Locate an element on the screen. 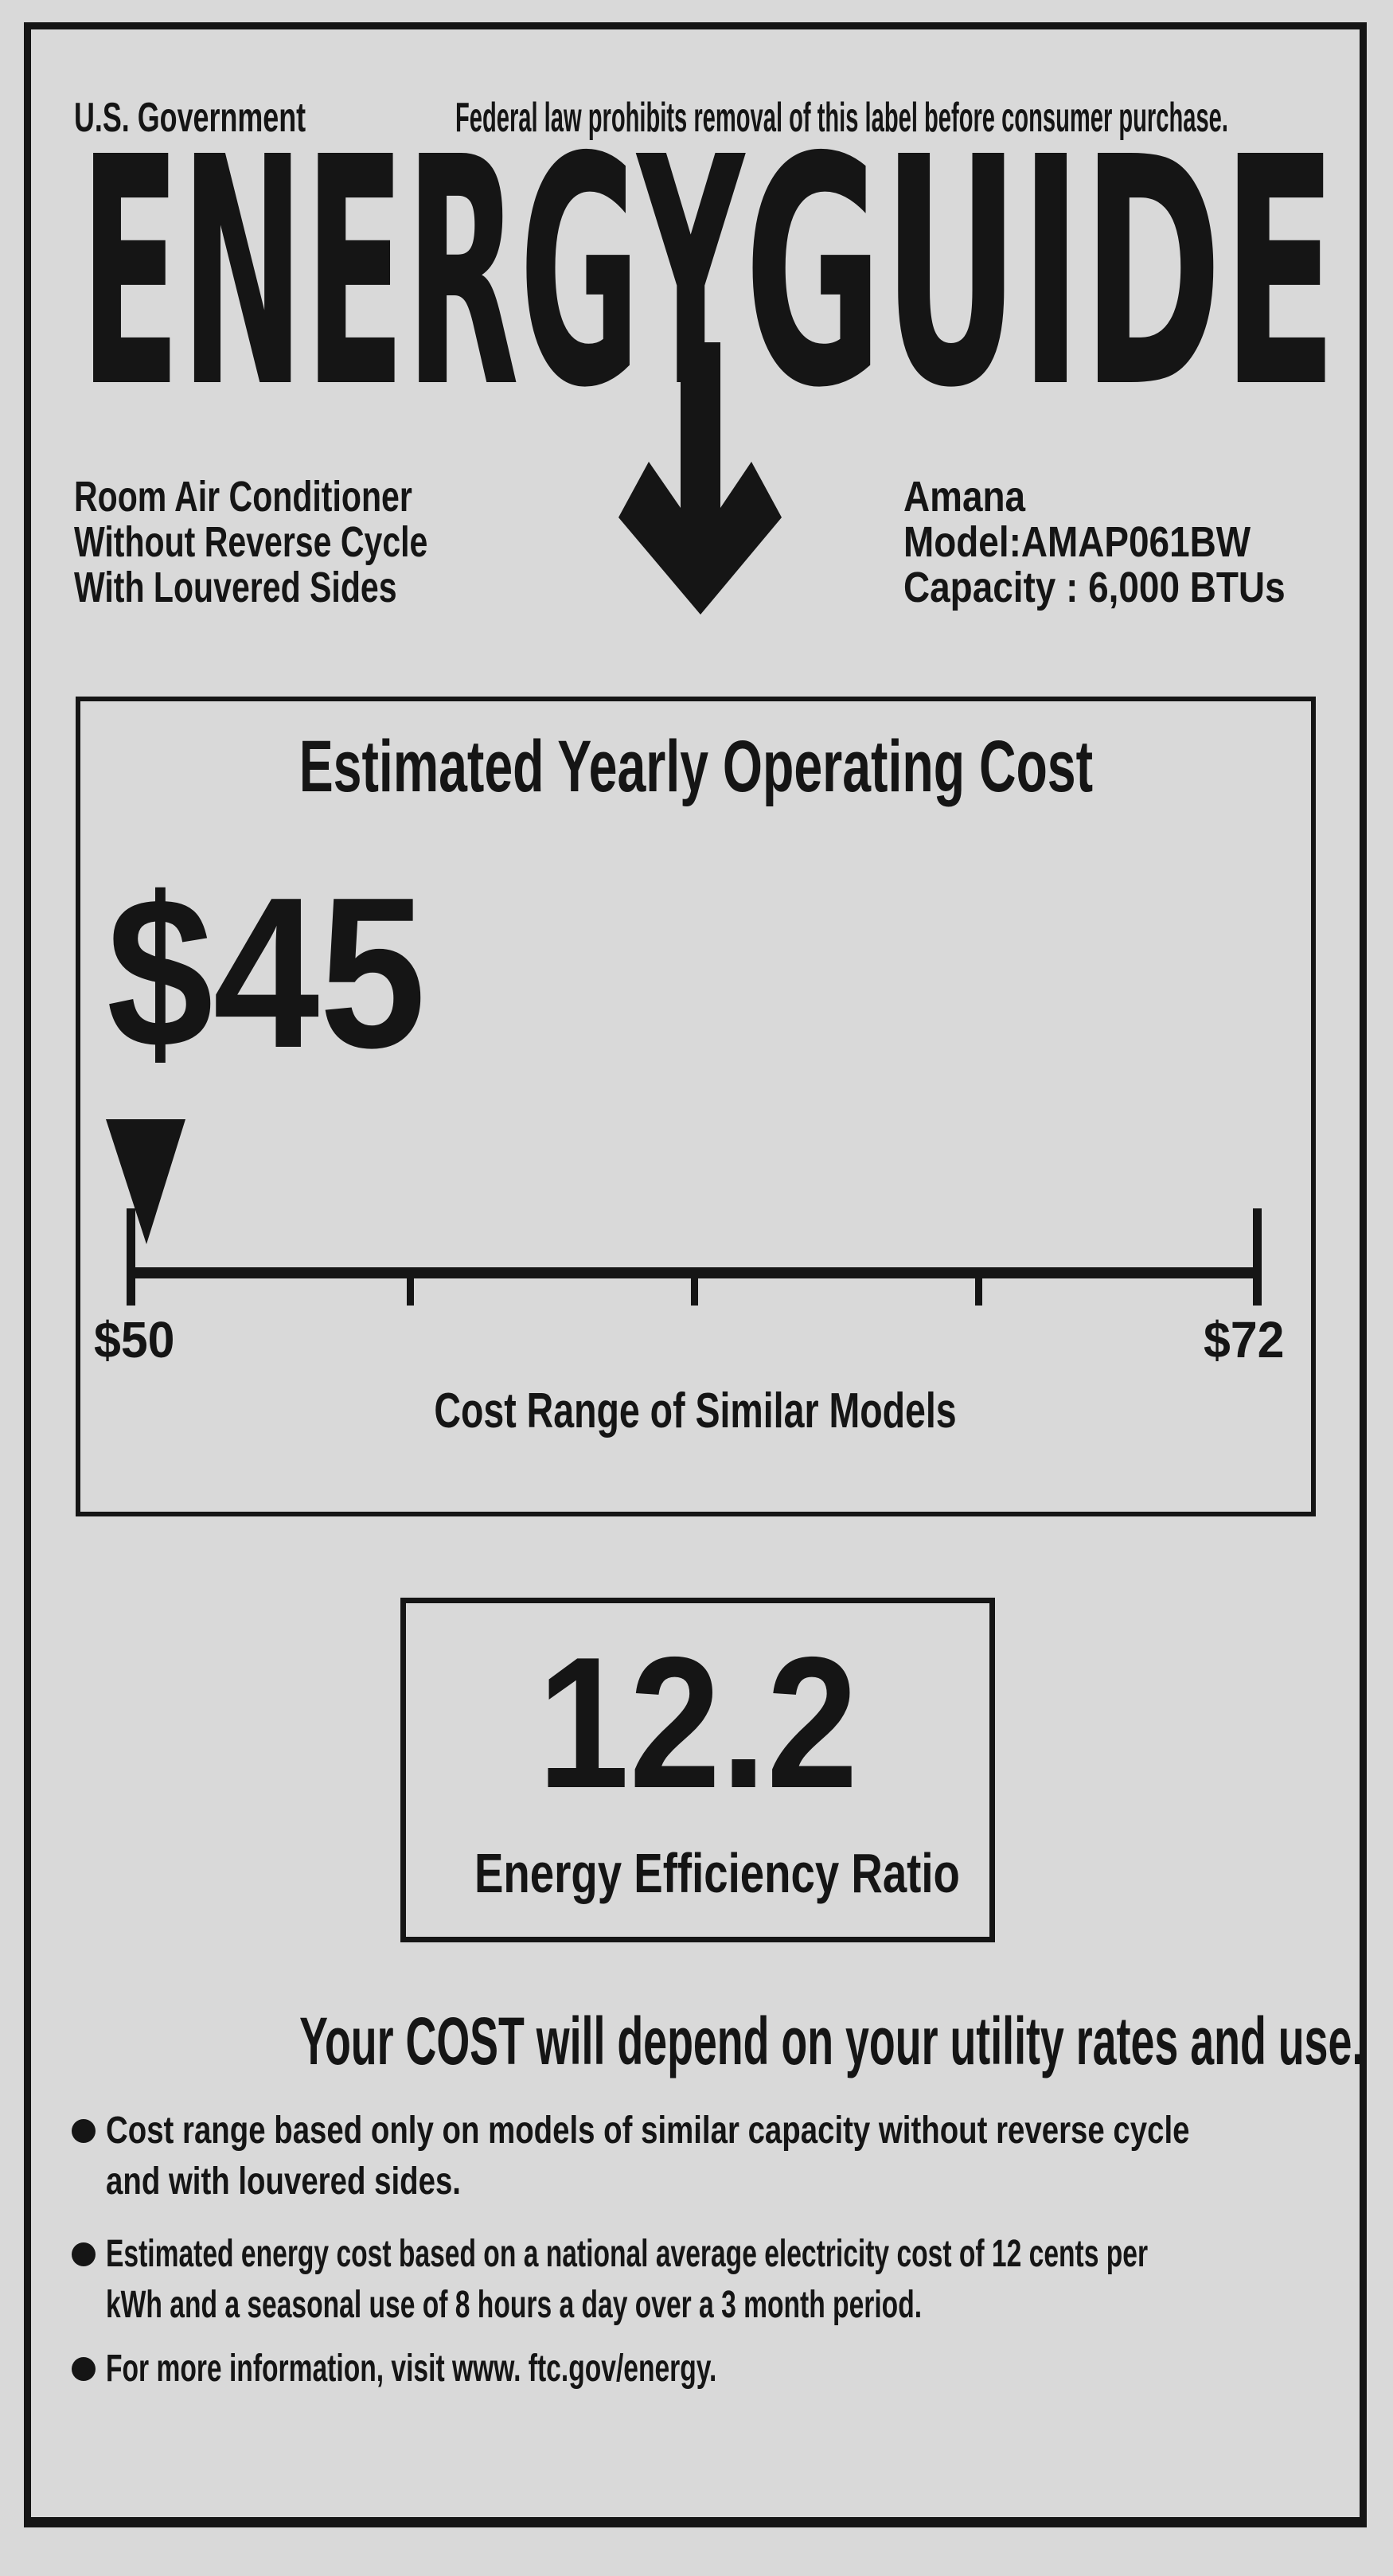  logo-guide-text: GUIDE is located at coordinates (1041, 274).